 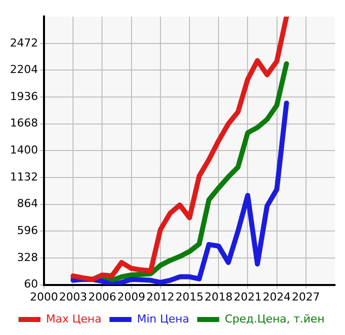 What do you see at coordinates (131, 297) in the screenshot?
I see `x-tick-label: 2009` at bounding box center [131, 297].